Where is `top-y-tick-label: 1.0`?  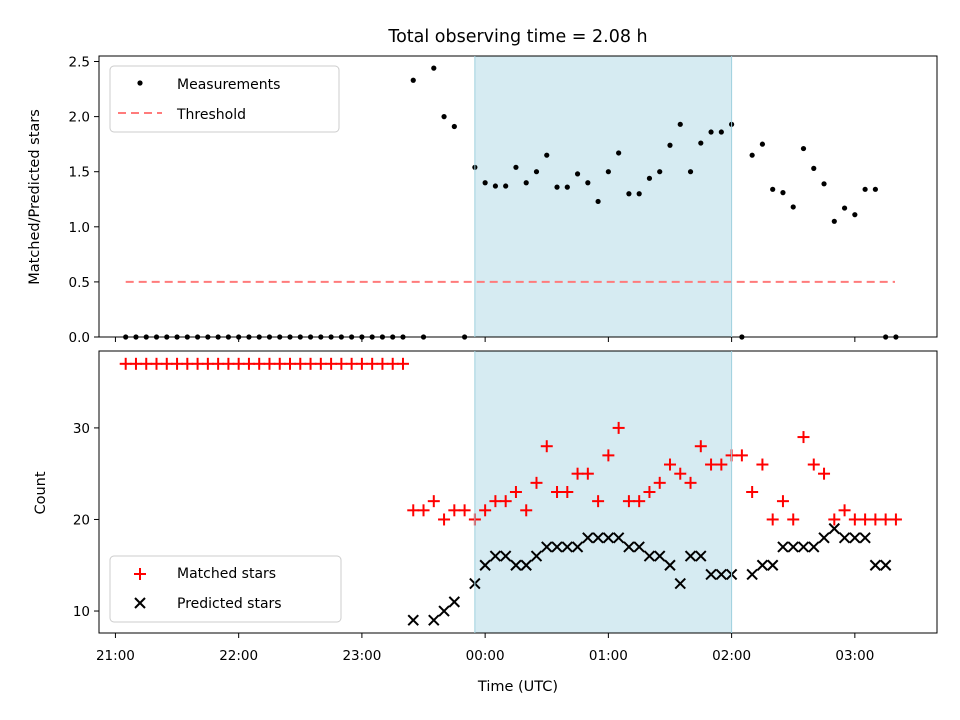 top-y-tick-label: 1.0 is located at coordinates (79, 228).